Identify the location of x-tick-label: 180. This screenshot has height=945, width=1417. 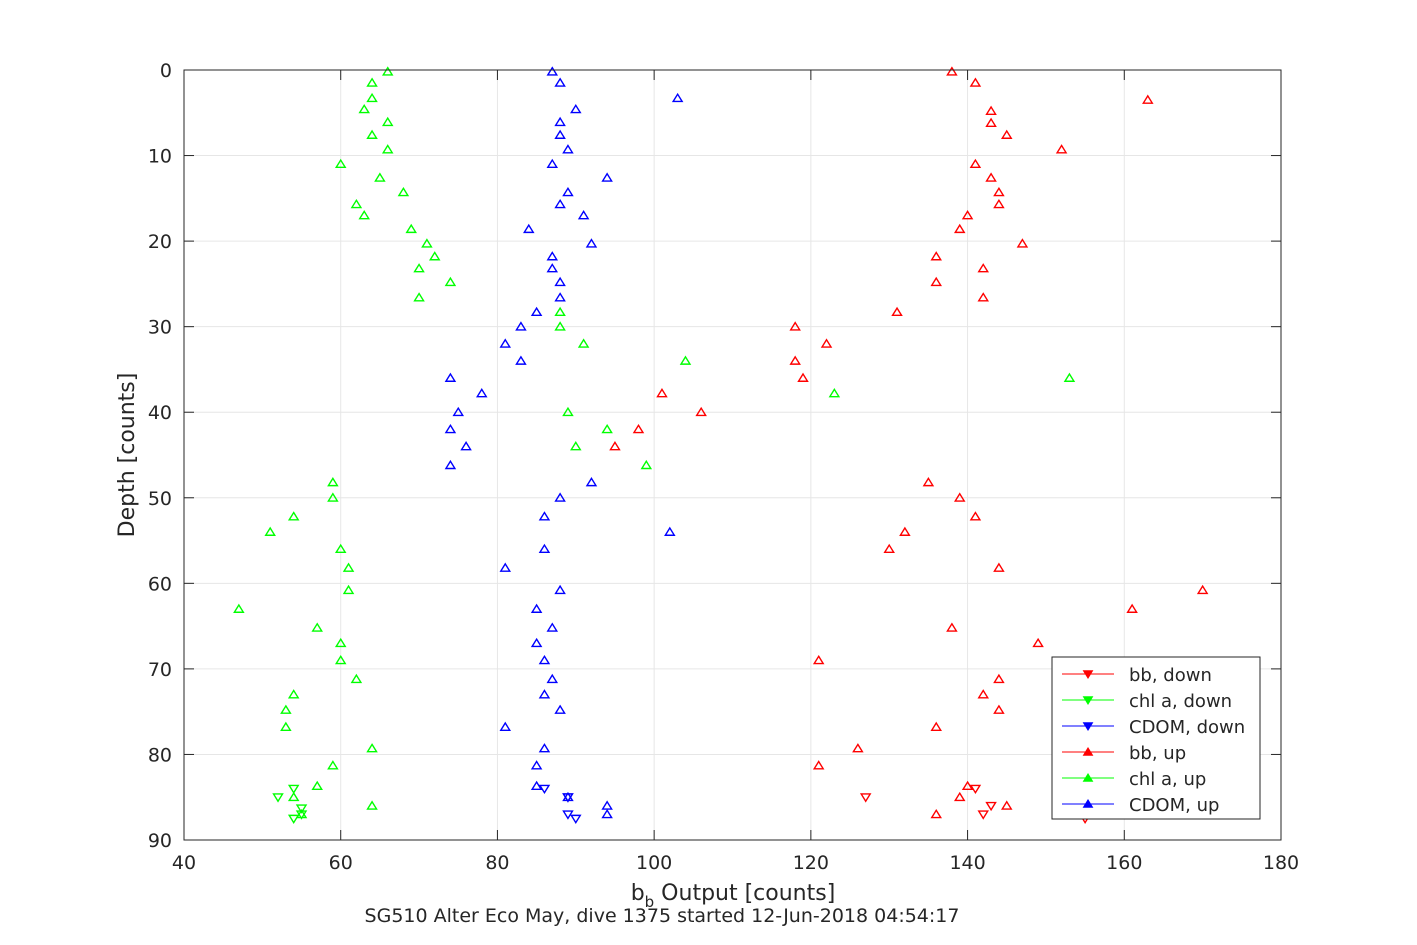
(1281, 863).